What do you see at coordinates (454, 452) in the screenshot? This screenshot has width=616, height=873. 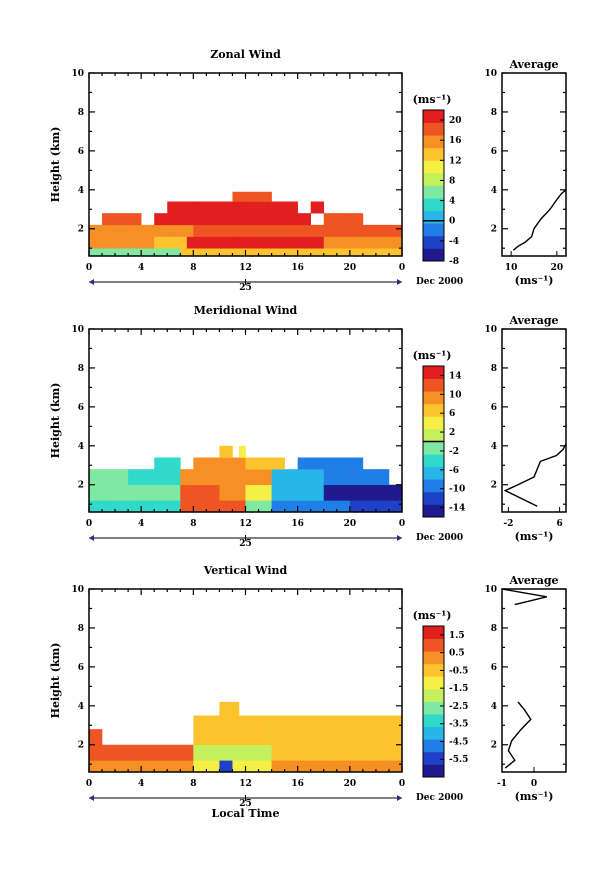 I see `colorbar-tick-label: -2` at bounding box center [454, 452].